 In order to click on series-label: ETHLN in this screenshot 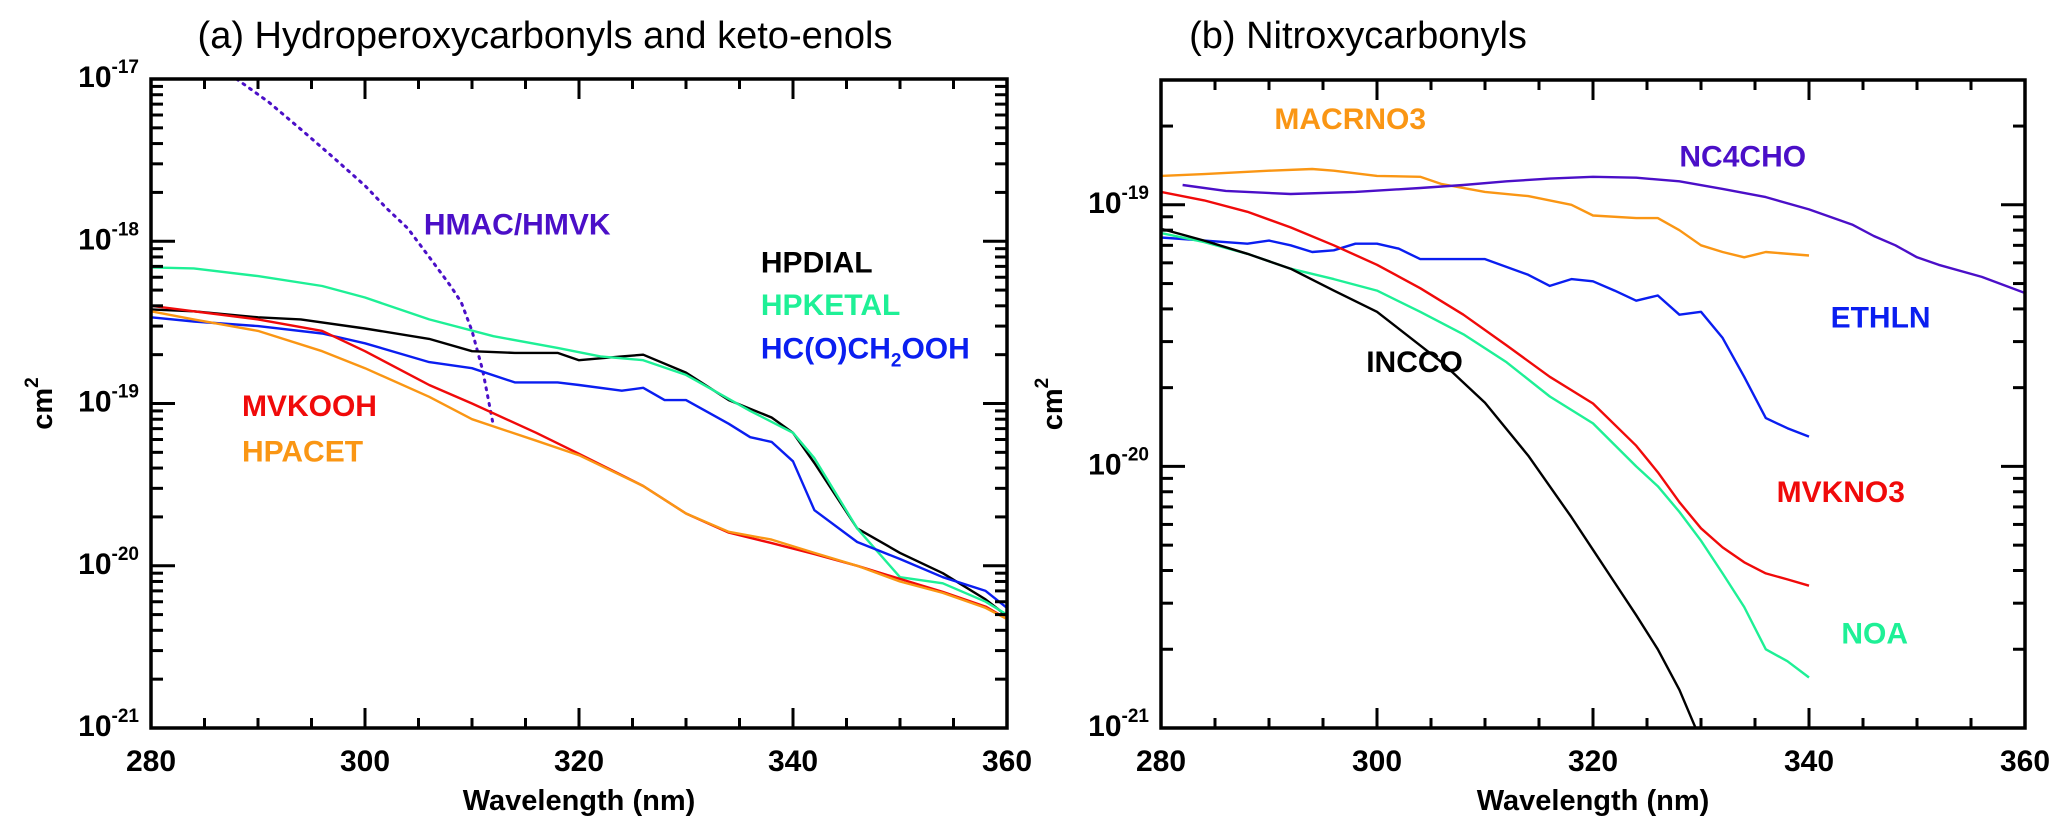, I will do `click(1881, 317)`.